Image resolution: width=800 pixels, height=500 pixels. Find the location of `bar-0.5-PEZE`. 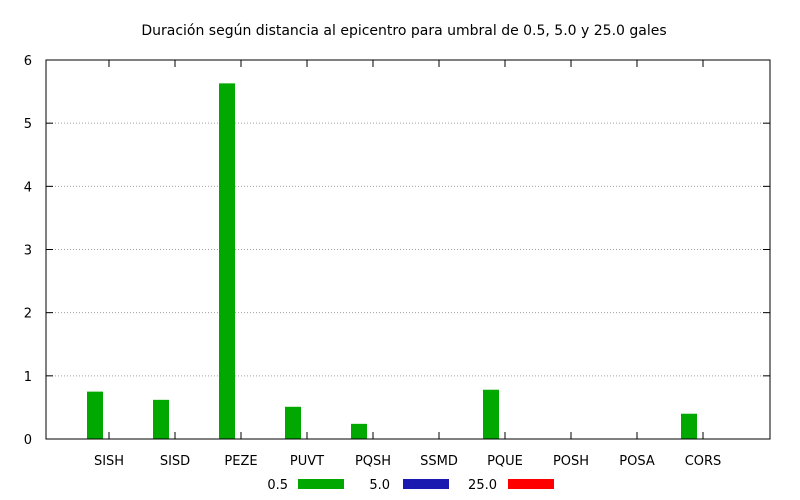

bar-0.5-PEZE is located at coordinates (227, 261).